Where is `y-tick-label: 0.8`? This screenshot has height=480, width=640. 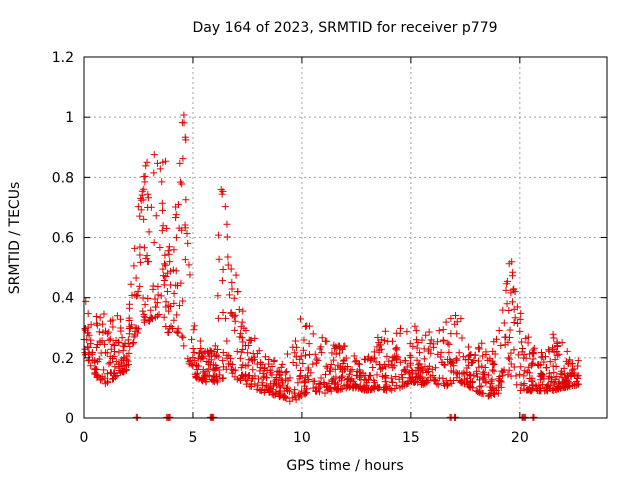 y-tick-label: 0.8 is located at coordinates (63, 178).